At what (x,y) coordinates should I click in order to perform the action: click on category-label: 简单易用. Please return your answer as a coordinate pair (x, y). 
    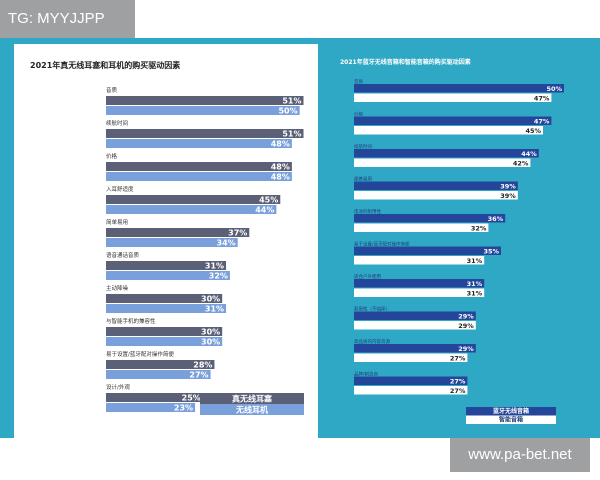
    Looking at the image, I should click on (117, 222).